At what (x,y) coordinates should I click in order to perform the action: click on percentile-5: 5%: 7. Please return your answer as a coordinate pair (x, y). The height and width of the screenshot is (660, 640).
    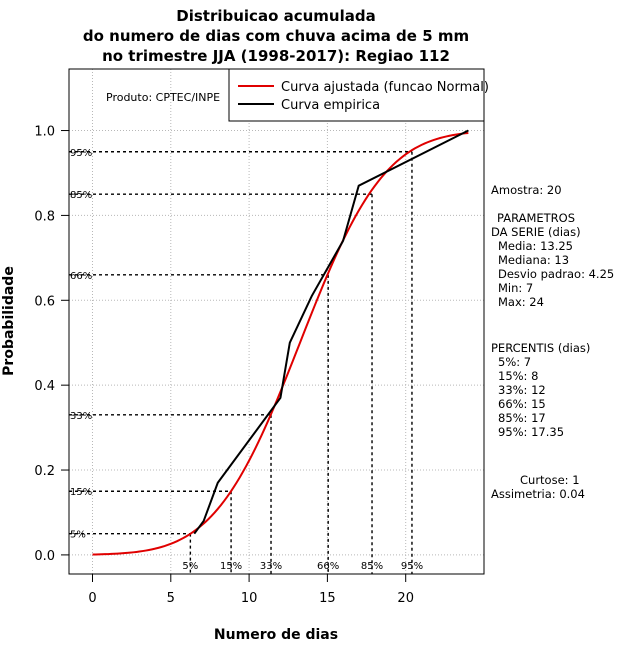
    Looking at the image, I should click on (514, 362).